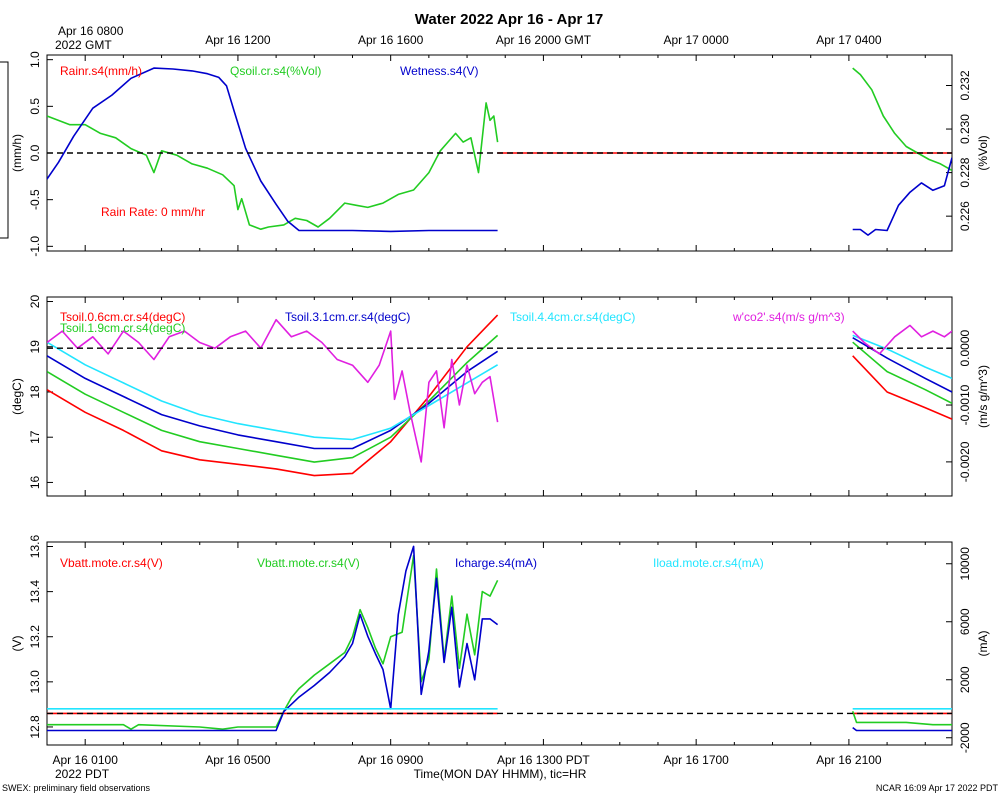 The image size is (1000, 800). What do you see at coordinates (965, 347) in the screenshot?
I see `right-axis-tick-label: 0.0000` at bounding box center [965, 347].